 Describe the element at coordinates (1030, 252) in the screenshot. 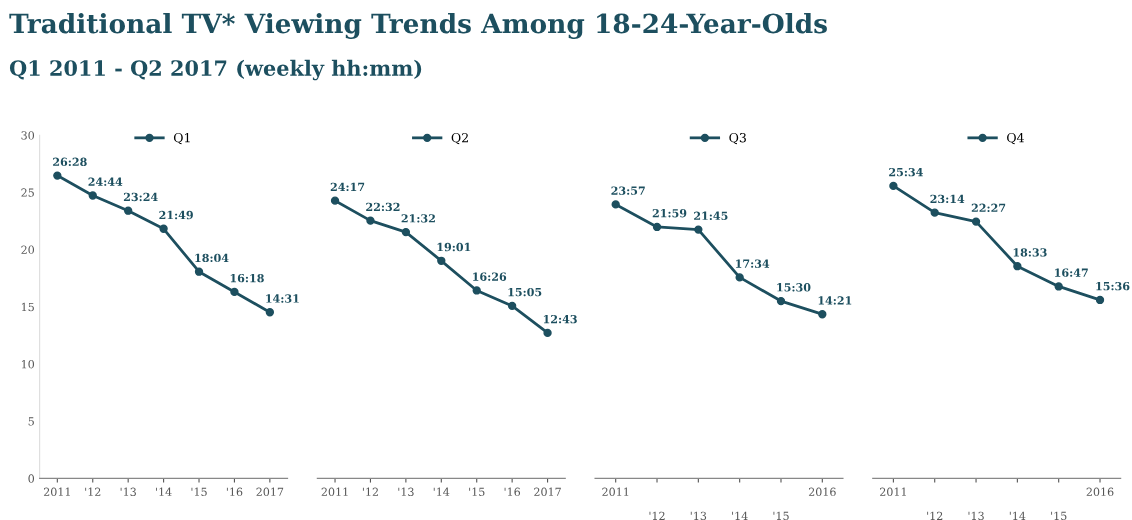

I see `data-label: 18:33` at that location.